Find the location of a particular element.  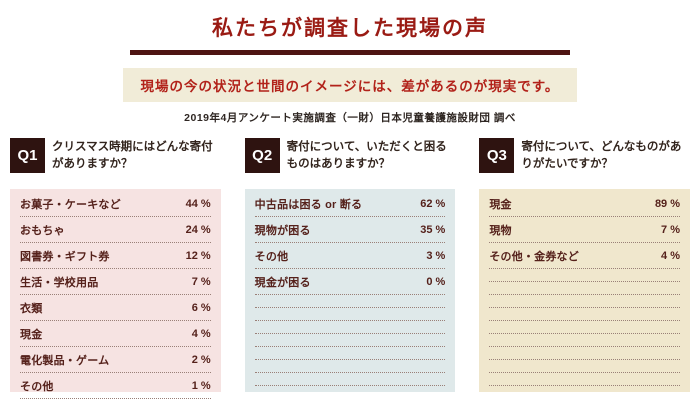

survey-row: その他 1 % is located at coordinates (115, 386).